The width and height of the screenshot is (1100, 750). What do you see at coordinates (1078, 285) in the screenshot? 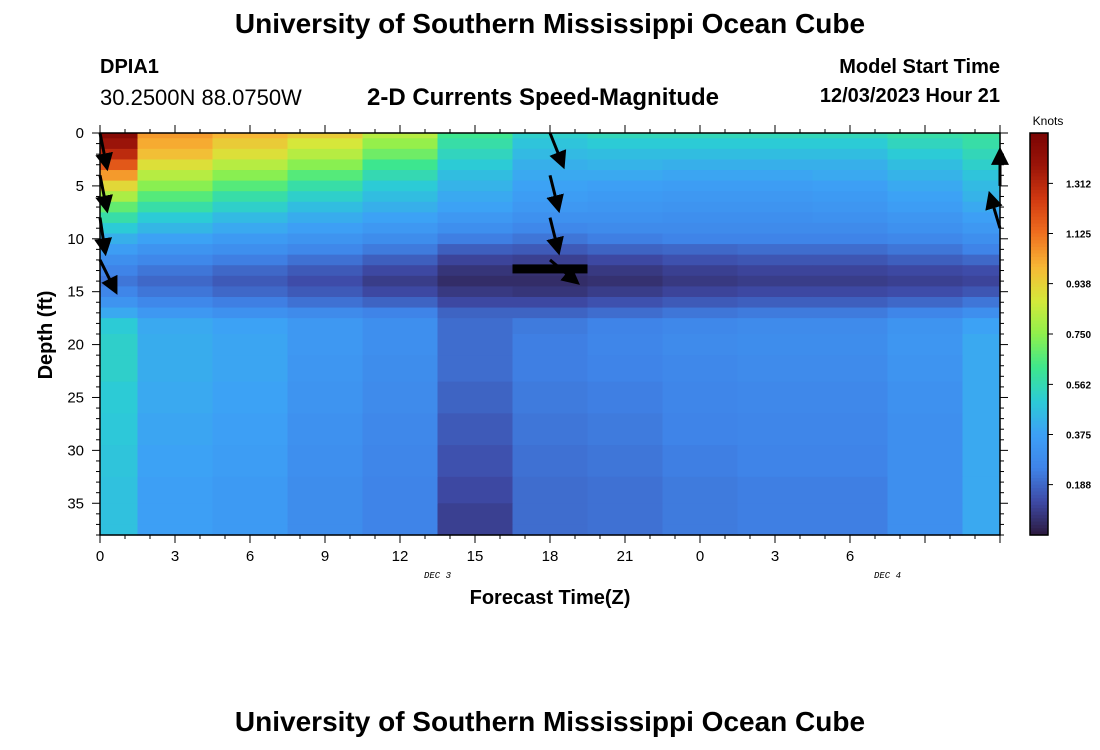
I see `colorbar-tick-label: 0.938` at bounding box center [1078, 285].